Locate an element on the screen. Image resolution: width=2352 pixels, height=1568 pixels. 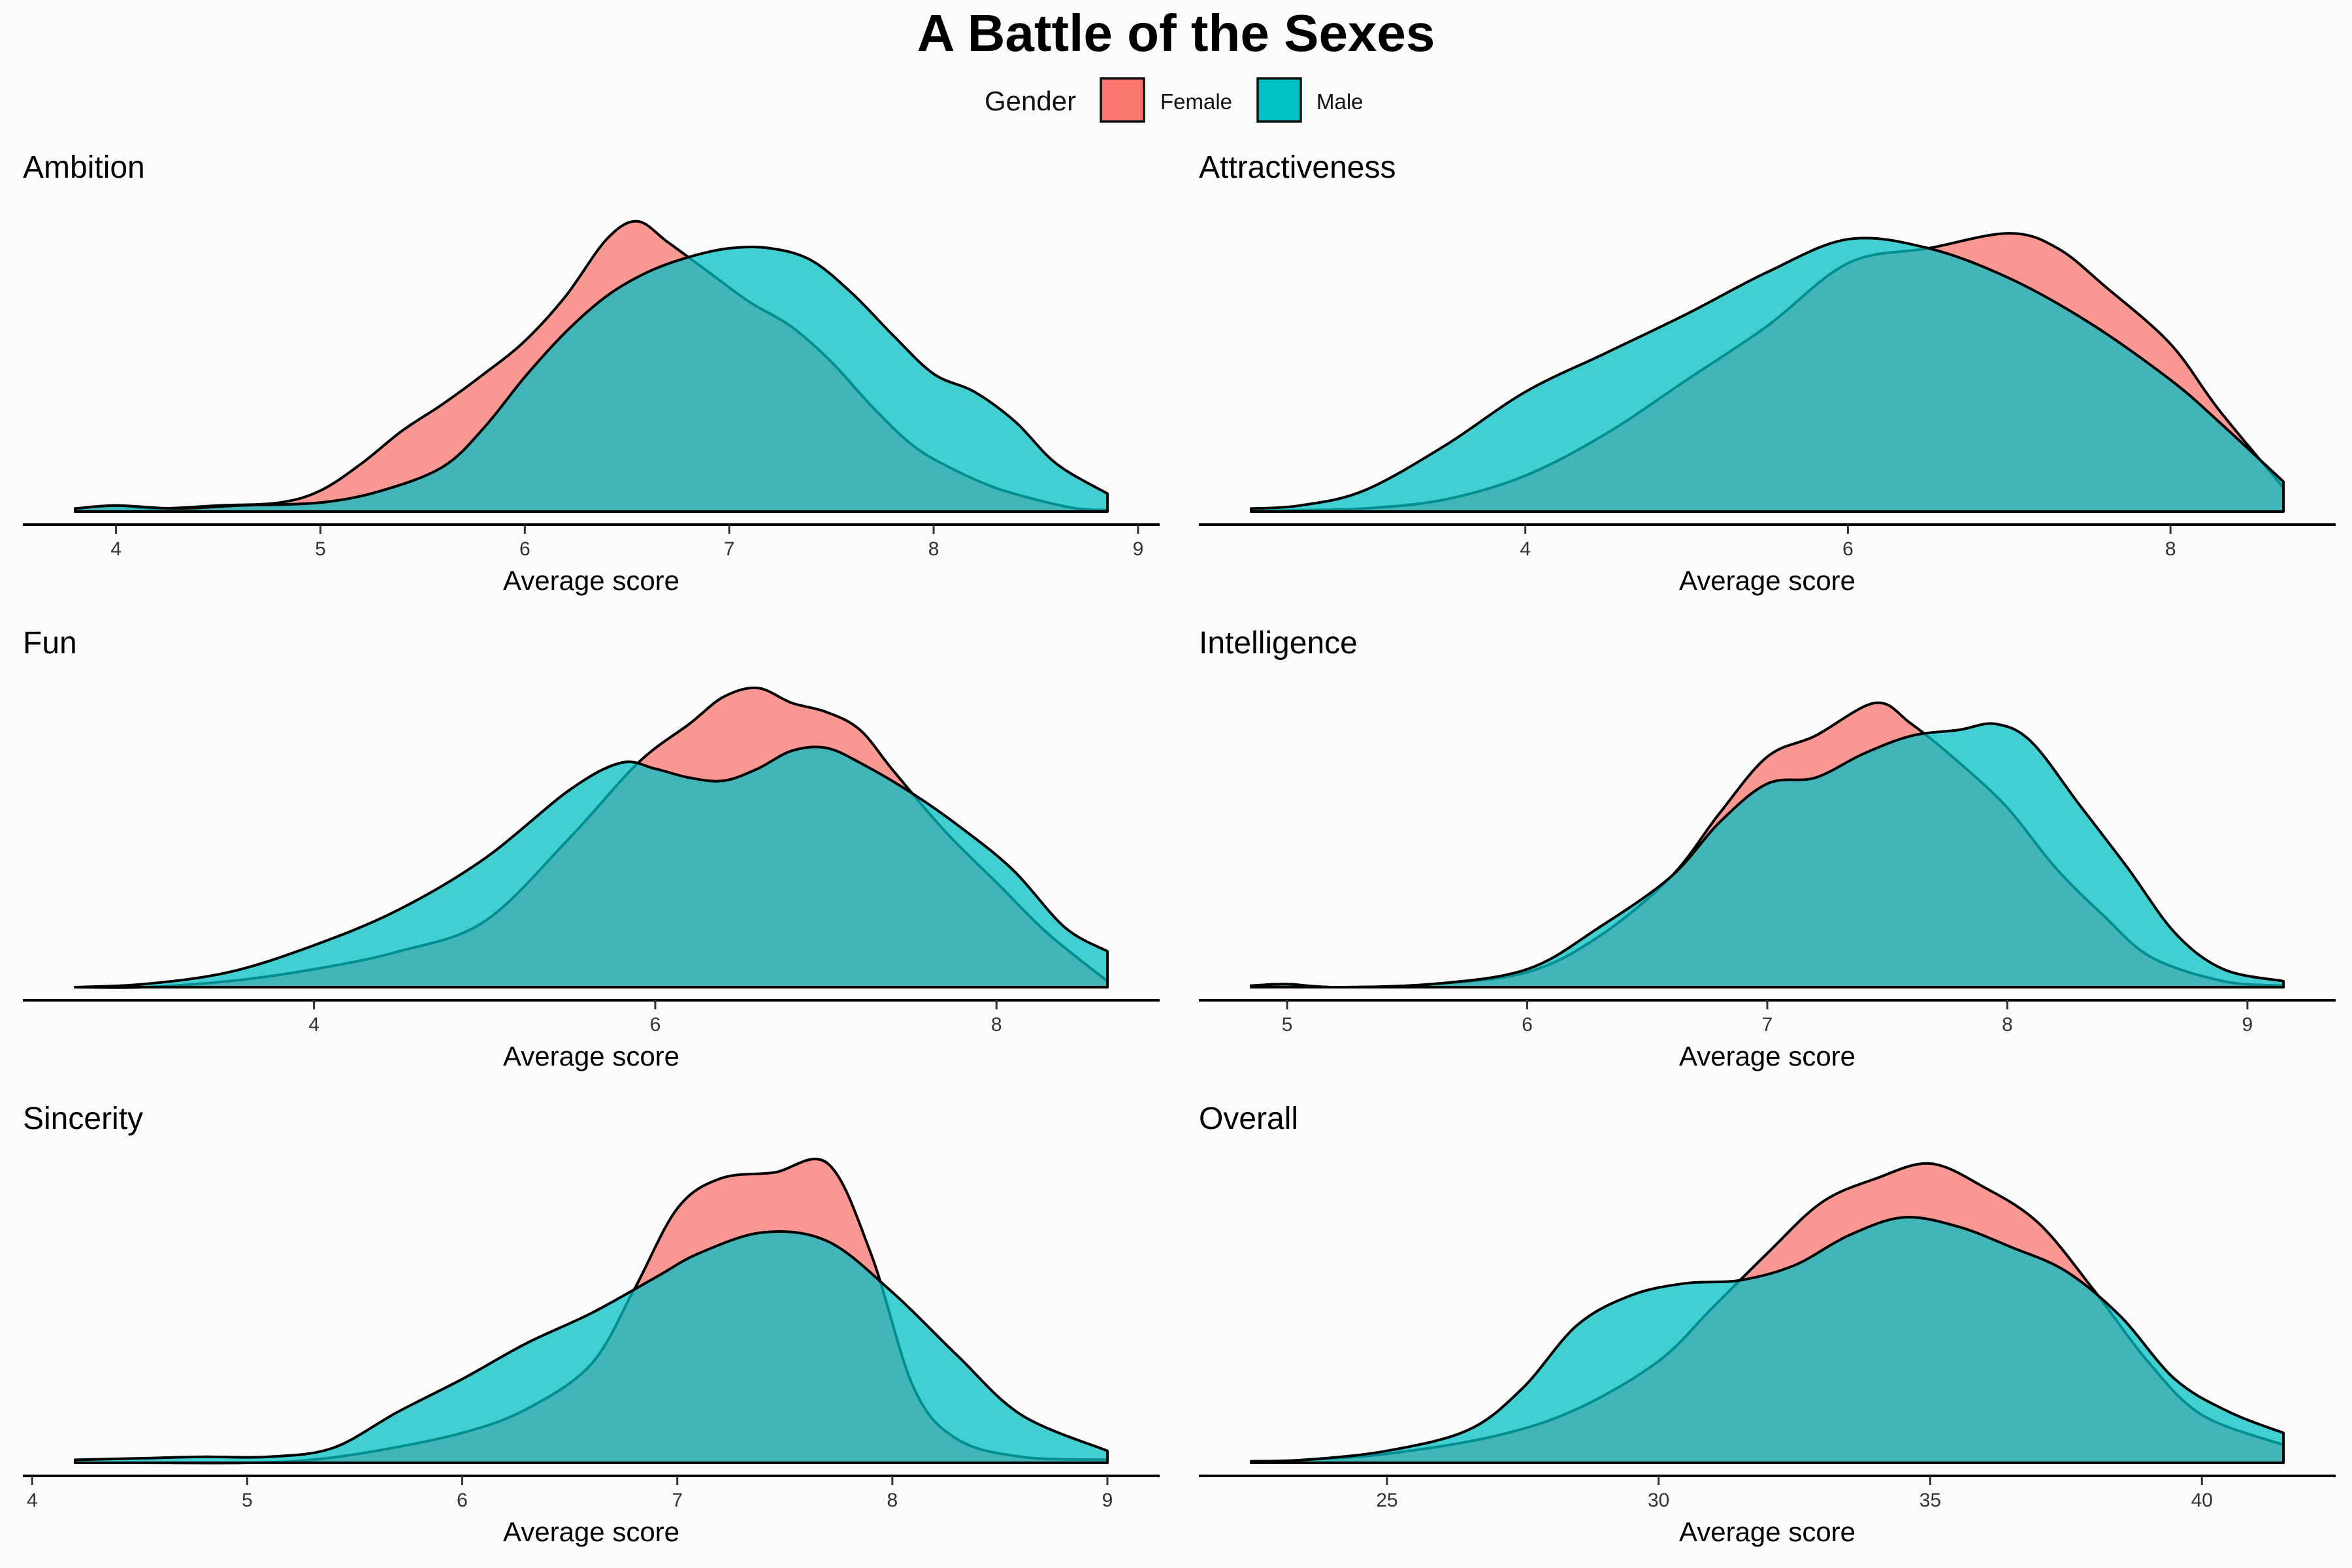
x-tick-label: 40 is located at coordinates (2202, 1500).